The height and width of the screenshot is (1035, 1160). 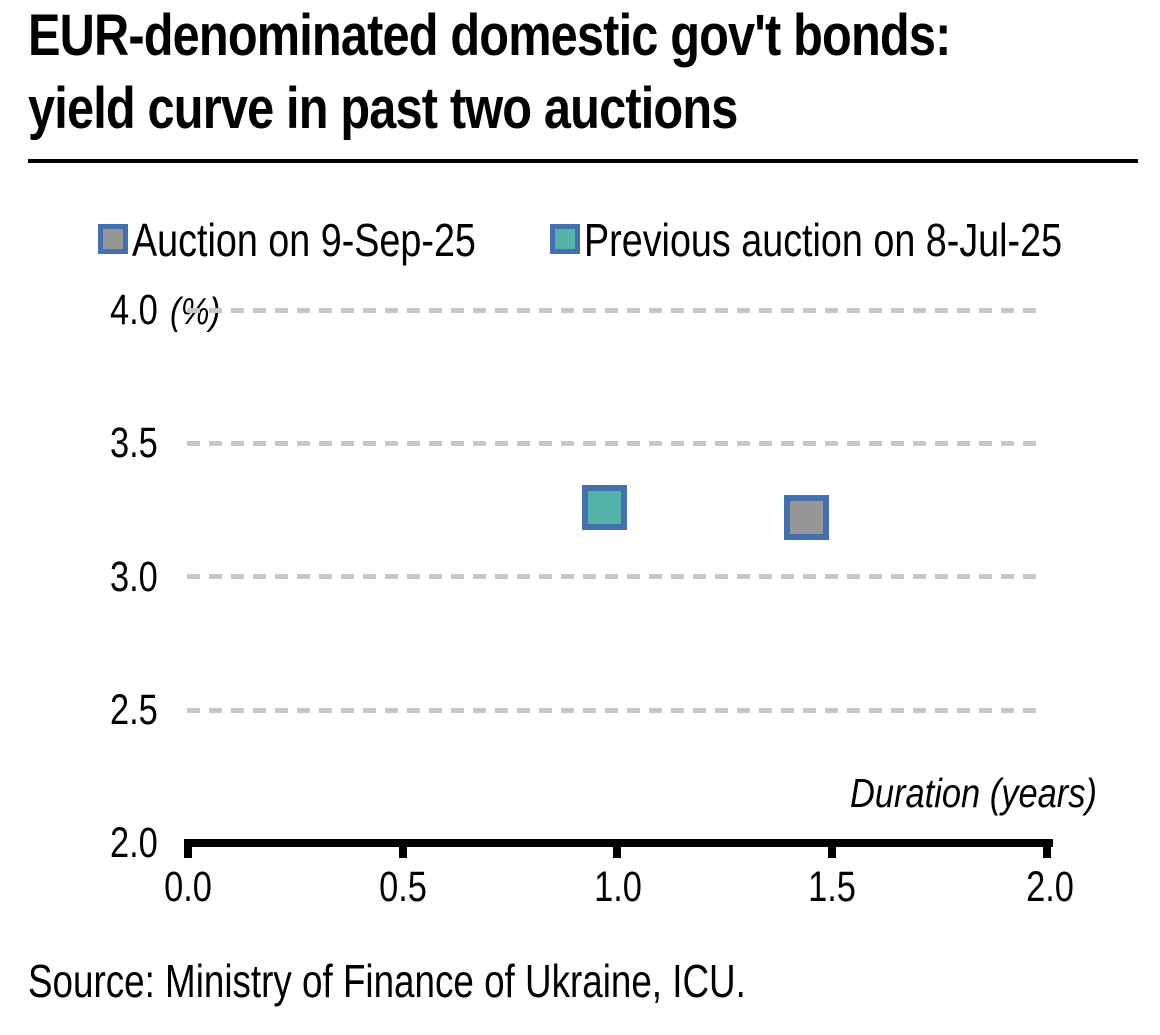 What do you see at coordinates (973, 793) in the screenshot?
I see `x-axis-title: Duration (years)` at bounding box center [973, 793].